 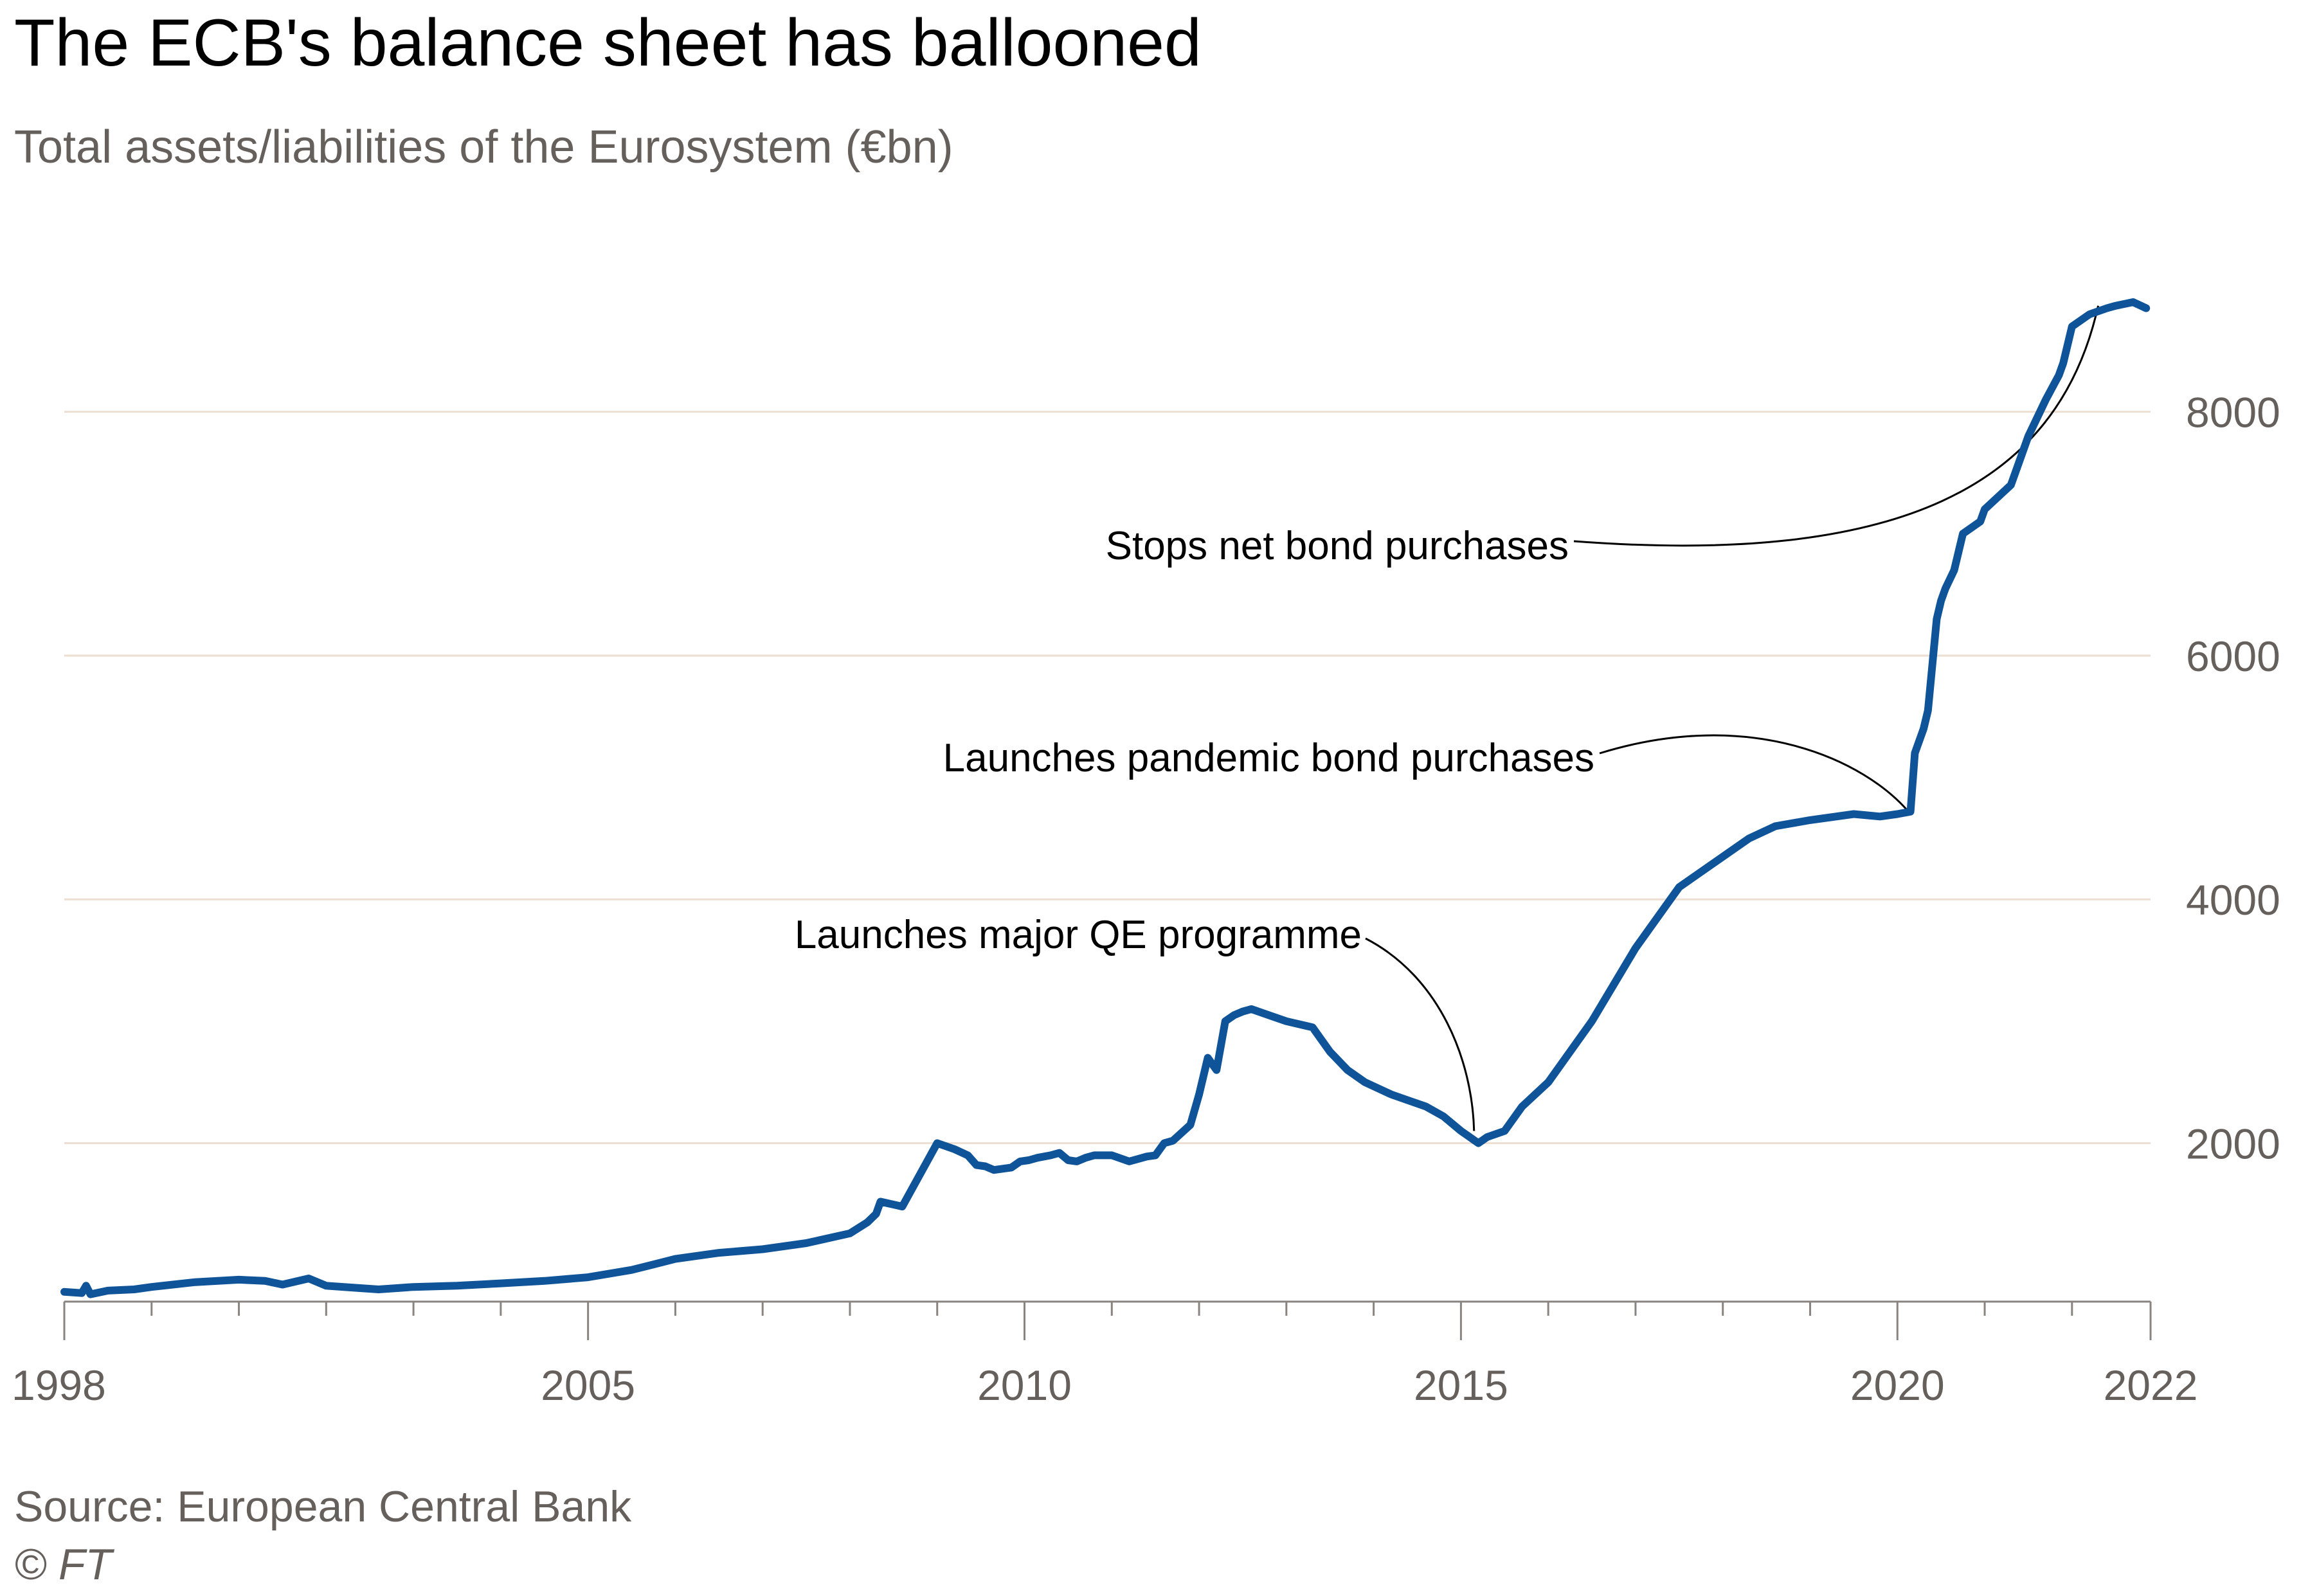 I want to click on y-tick-label: 8000, so click(x=2233, y=413).